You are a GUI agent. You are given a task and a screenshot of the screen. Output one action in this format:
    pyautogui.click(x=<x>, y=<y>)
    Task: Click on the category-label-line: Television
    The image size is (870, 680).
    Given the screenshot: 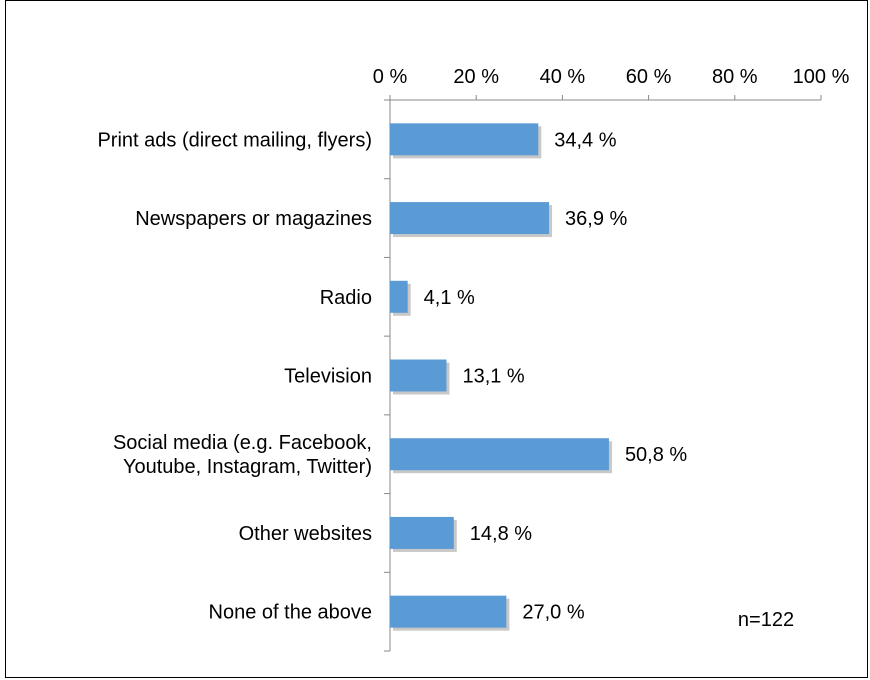 What is the action you would take?
    pyautogui.click(x=328, y=377)
    